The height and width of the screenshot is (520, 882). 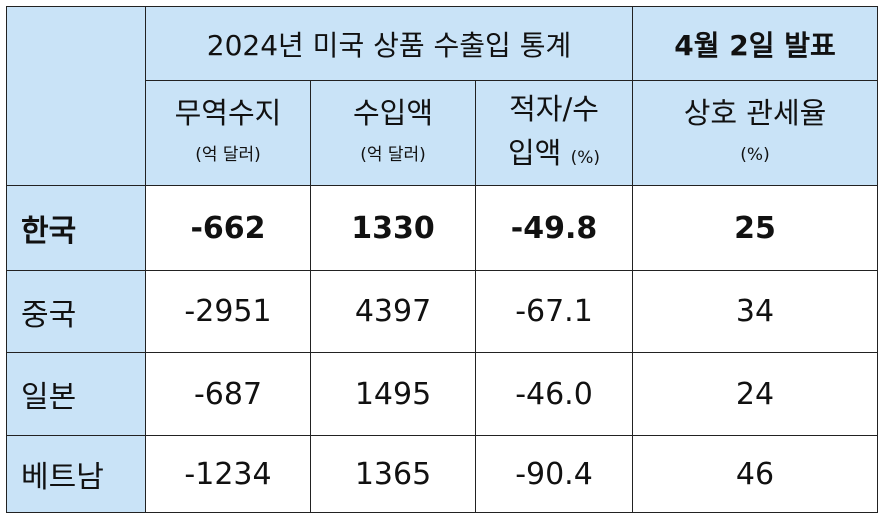 What do you see at coordinates (554, 311) in the screenshot?
I see `value-cell: -67.1` at bounding box center [554, 311].